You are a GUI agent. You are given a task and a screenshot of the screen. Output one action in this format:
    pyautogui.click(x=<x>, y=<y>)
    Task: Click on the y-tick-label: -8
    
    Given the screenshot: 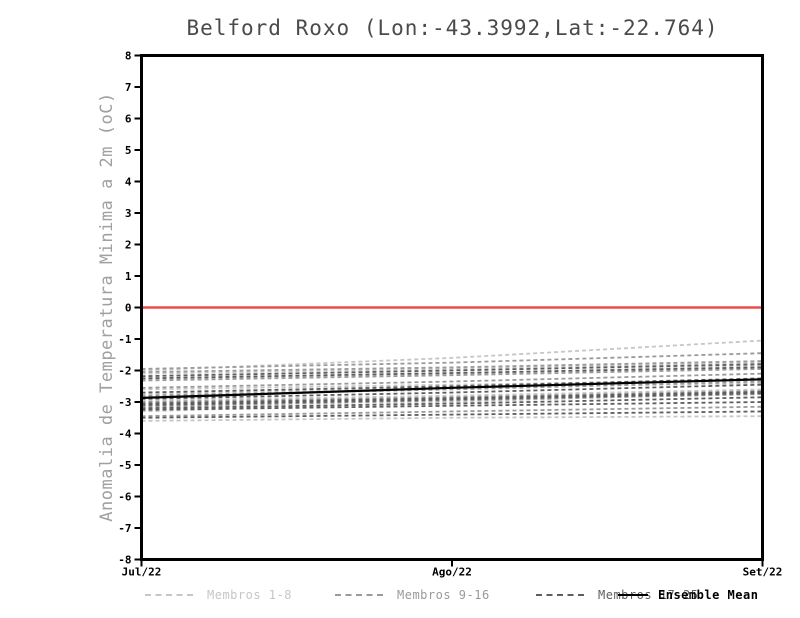 What is the action you would take?
    pyautogui.click(x=124, y=560)
    